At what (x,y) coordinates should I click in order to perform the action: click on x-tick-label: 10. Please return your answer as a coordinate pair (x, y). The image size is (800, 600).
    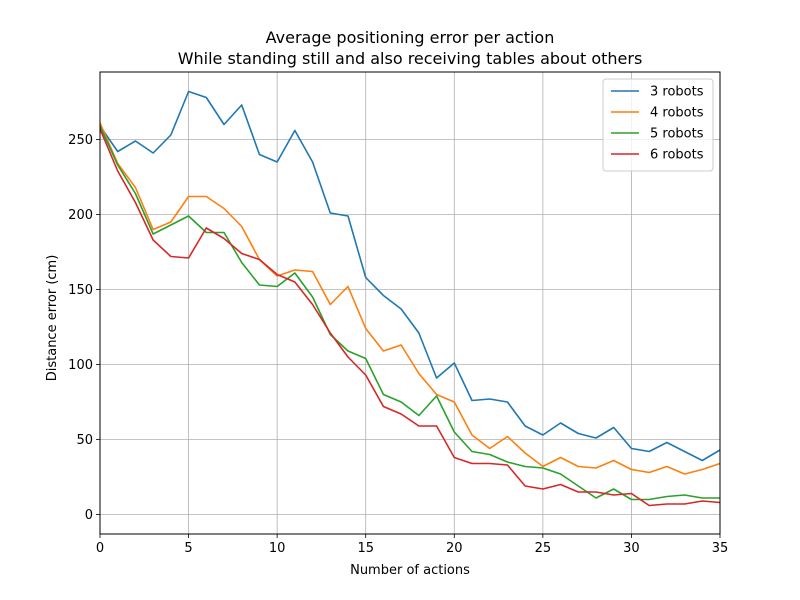
    Looking at the image, I should click on (277, 548).